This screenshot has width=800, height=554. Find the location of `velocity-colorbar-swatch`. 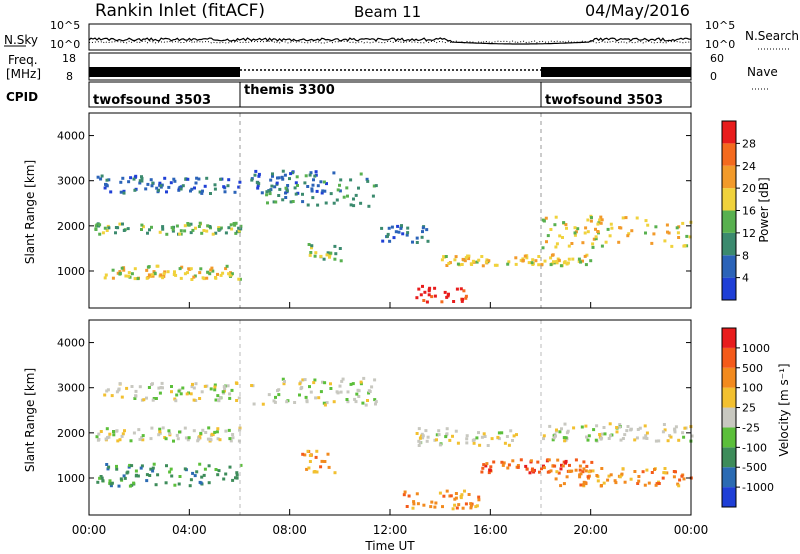

velocity-colorbar-swatch is located at coordinates (729, 457).